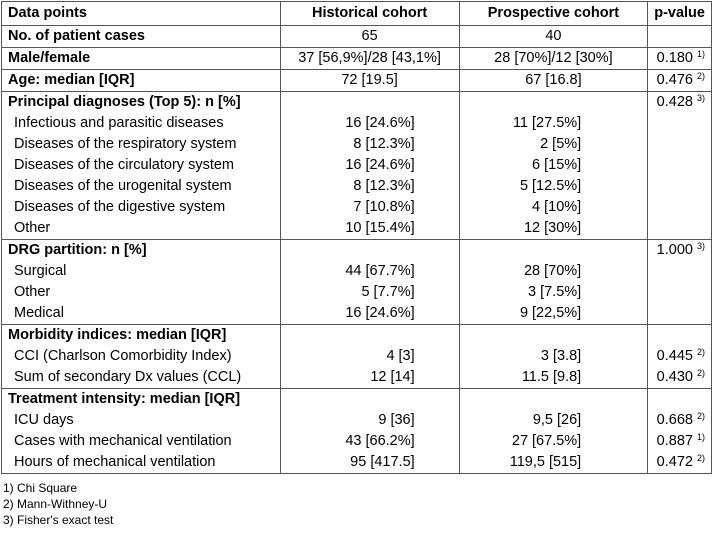 The width and height of the screenshot is (713, 549). What do you see at coordinates (553, 13) in the screenshot?
I see `header-prospective: Prospective cohort` at bounding box center [553, 13].